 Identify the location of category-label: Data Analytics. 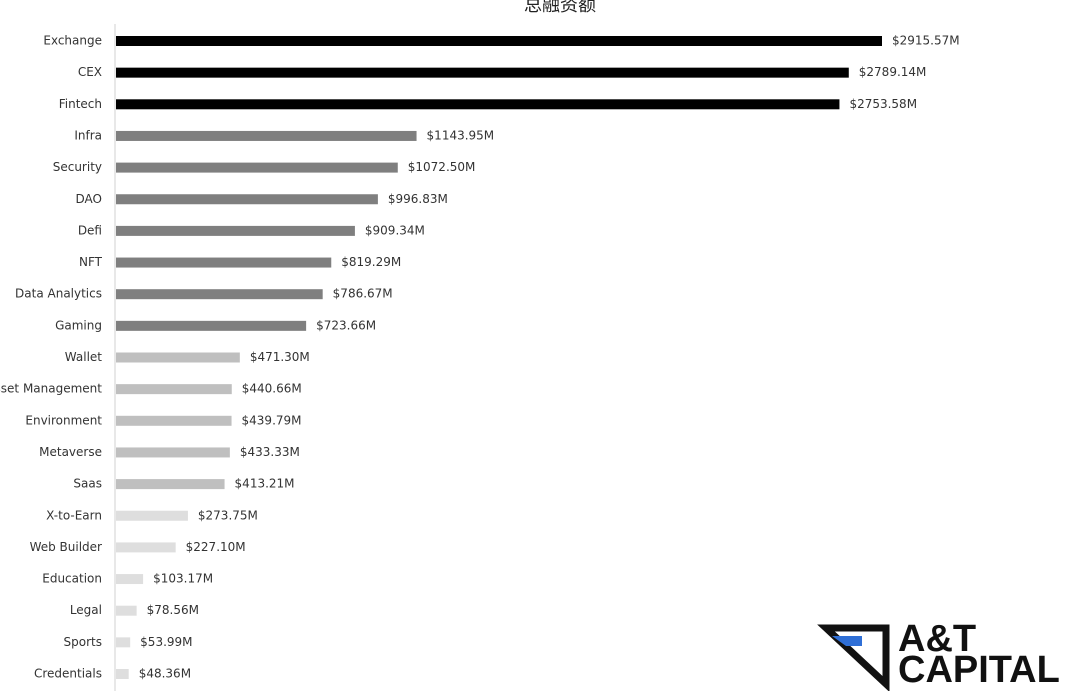
(58, 294).